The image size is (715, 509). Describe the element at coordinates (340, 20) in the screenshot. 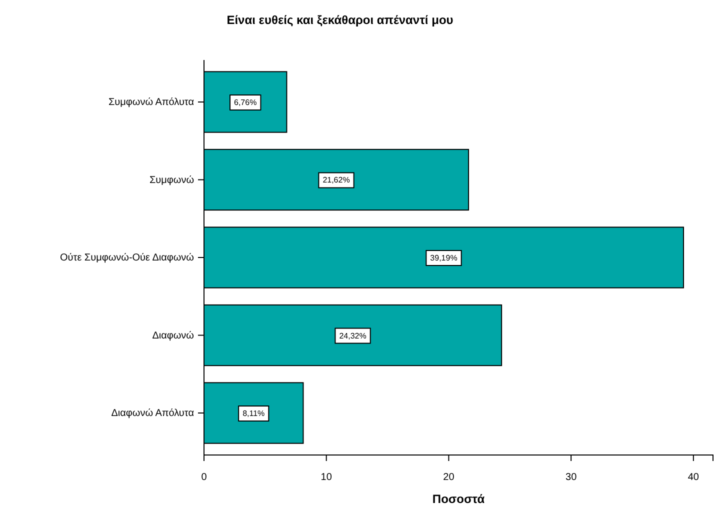

I see `chart-title: Είναι ευθείς και ξεκάθαροι απέναντί μου` at that location.